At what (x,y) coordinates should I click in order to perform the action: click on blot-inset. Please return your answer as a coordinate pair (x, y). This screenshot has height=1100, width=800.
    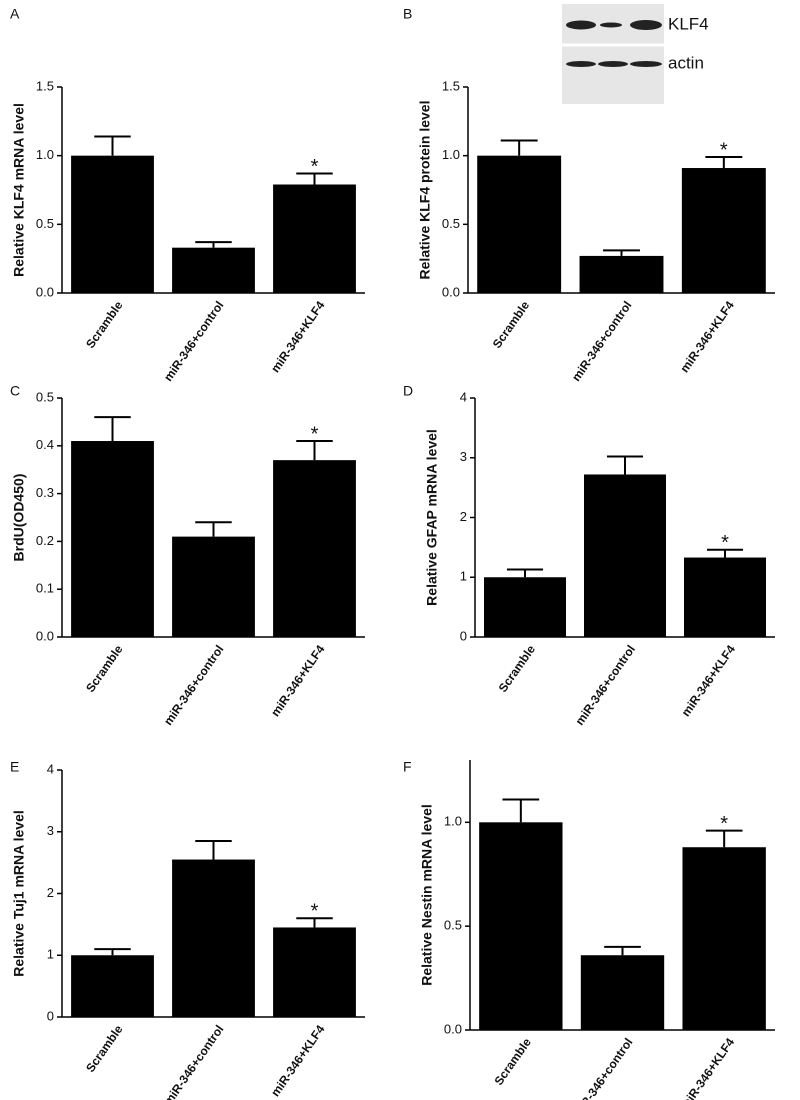
    Looking at the image, I should click on (613, 54).